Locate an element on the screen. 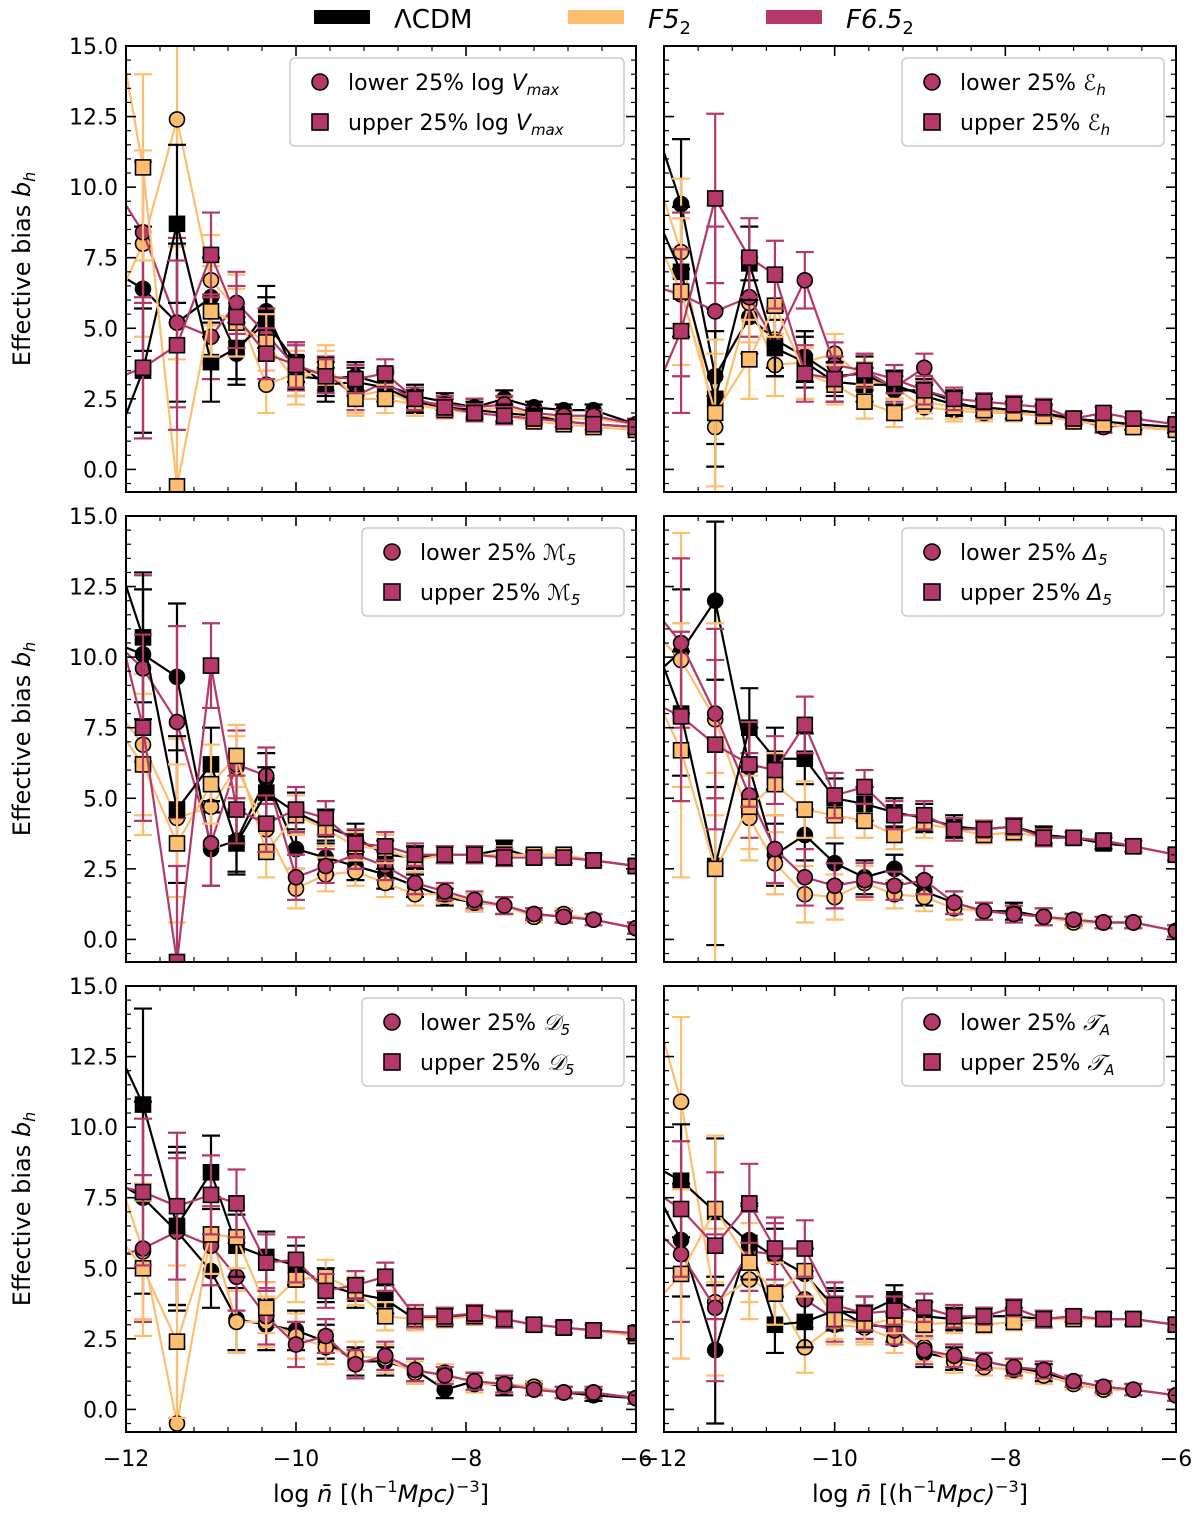  legend-swatch is located at coordinates (596, 17).